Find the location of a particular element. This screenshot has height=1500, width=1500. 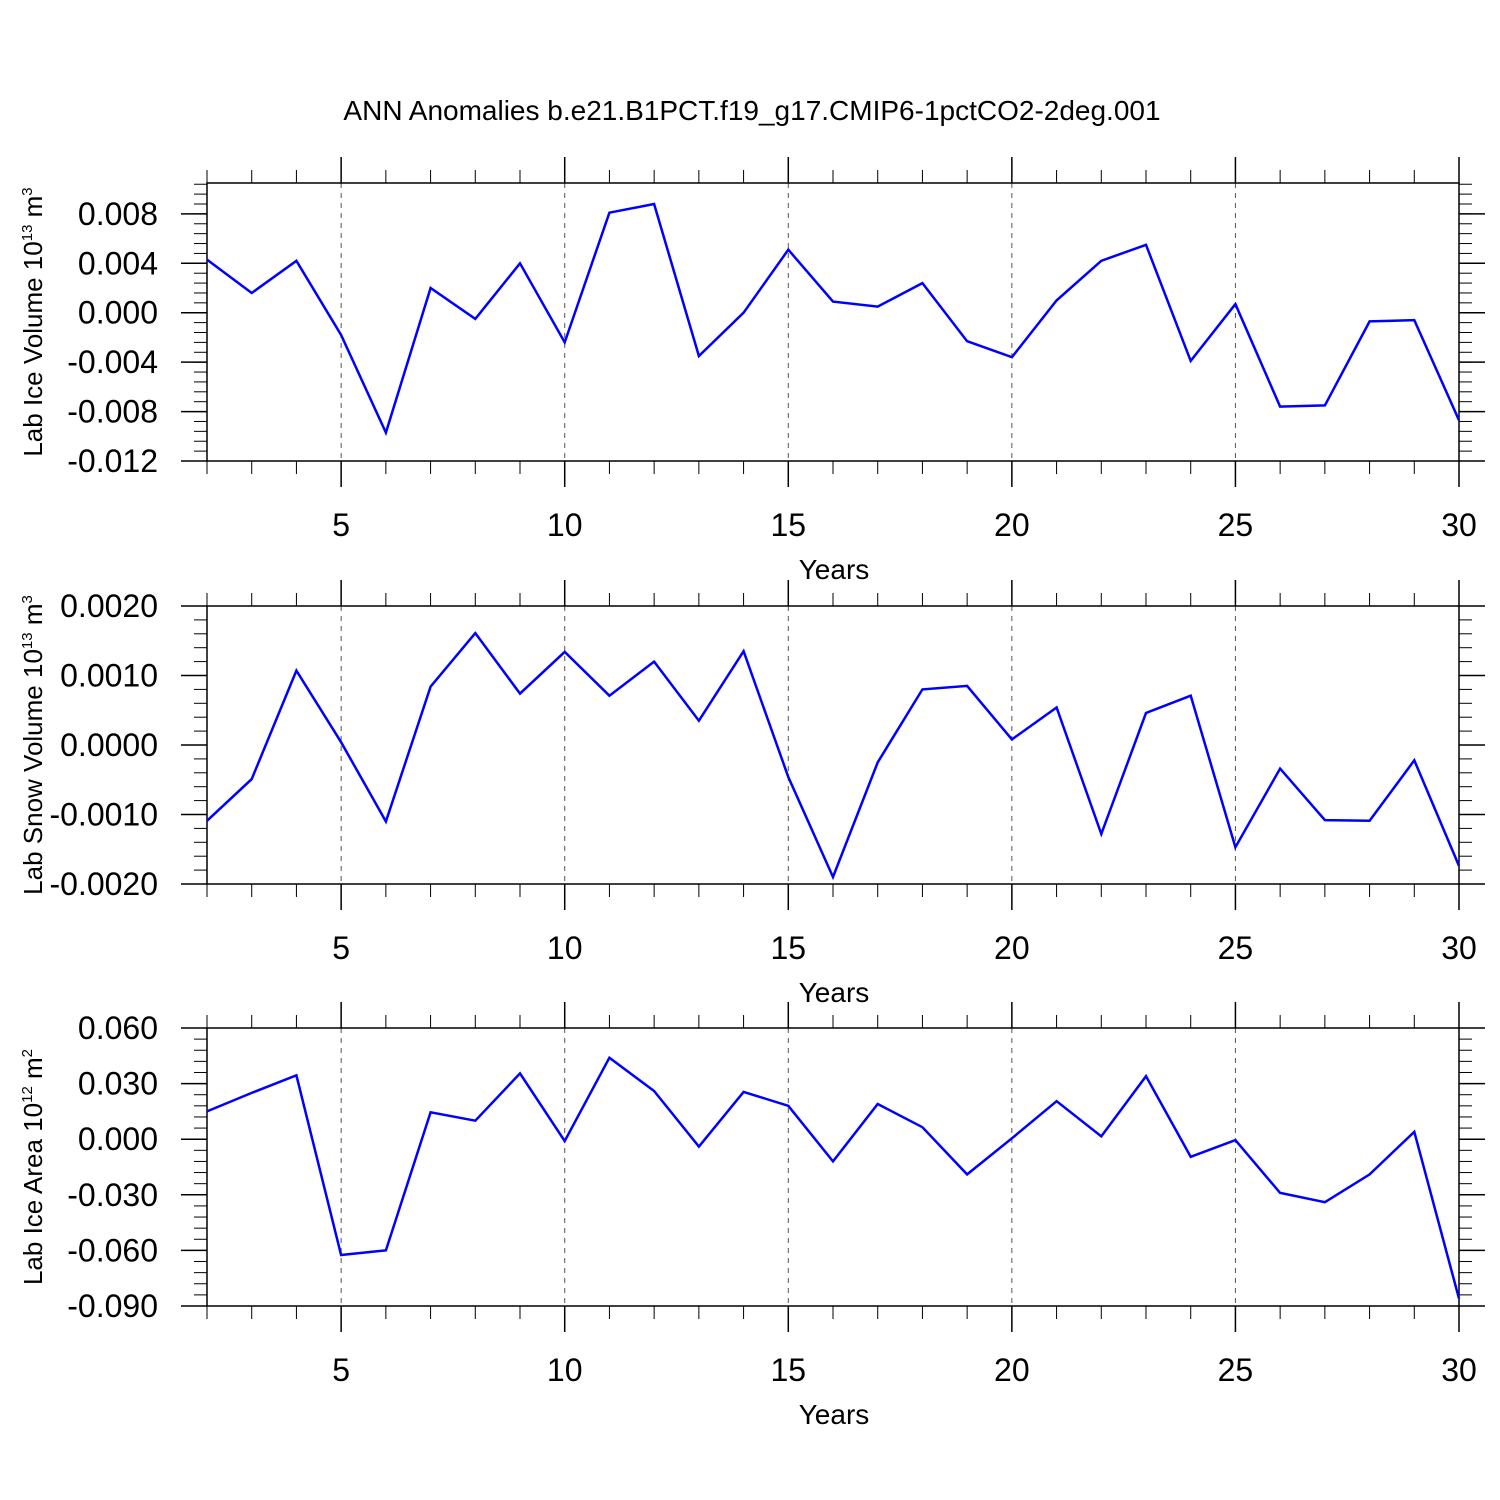

y-tick-label: -0.004 is located at coordinates (112, 362).